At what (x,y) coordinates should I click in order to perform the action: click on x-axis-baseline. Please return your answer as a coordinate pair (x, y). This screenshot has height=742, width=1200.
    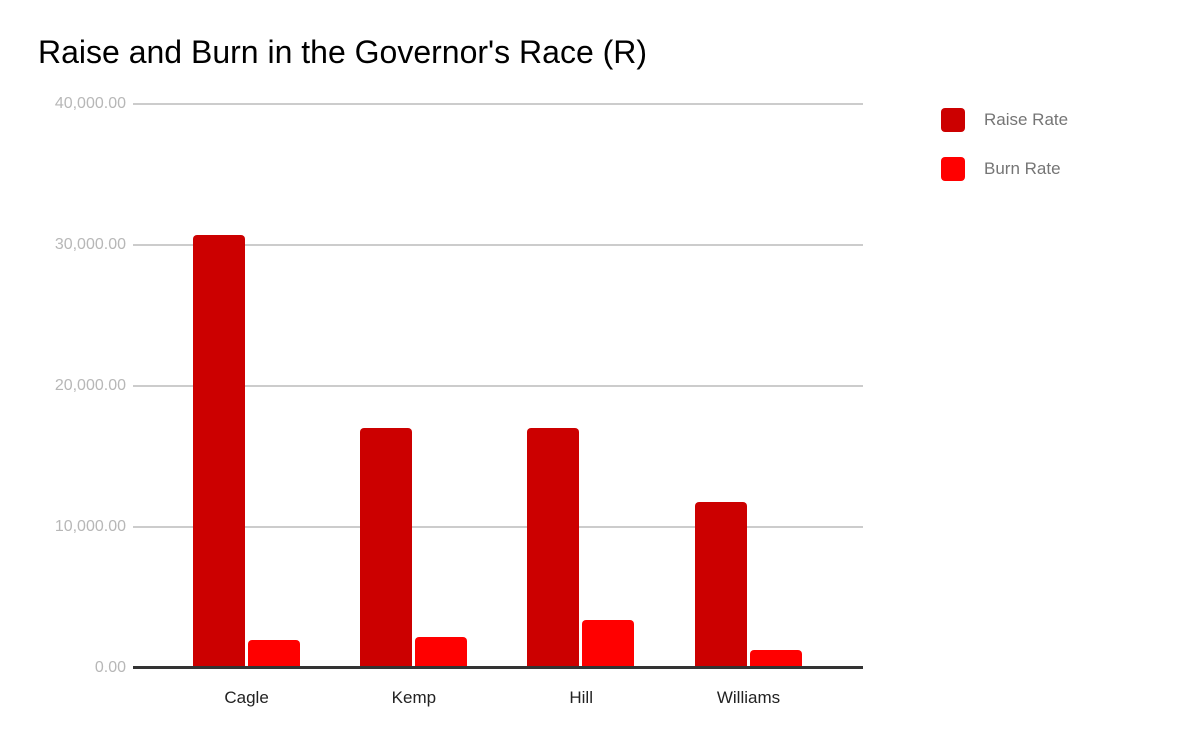
    Looking at the image, I should click on (498, 667).